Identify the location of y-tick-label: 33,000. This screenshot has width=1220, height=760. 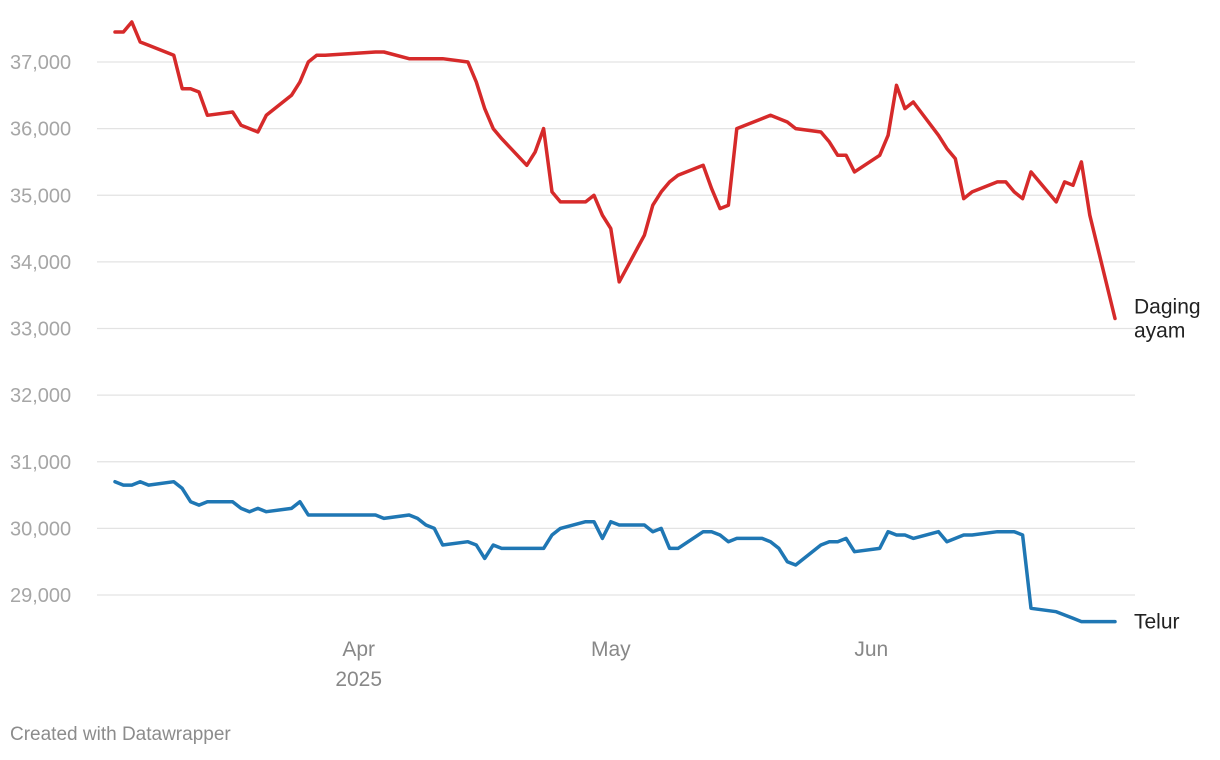
(40, 330).